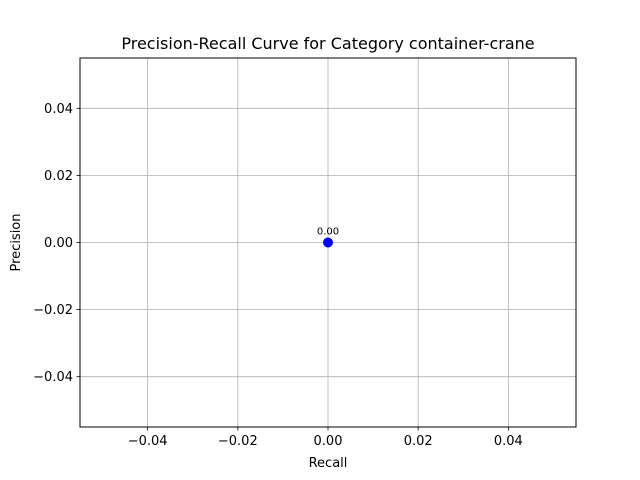 The width and height of the screenshot is (640, 480). What do you see at coordinates (53, 310) in the screenshot?
I see `y-tick-label: −0.02` at bounding box center [53, 310].